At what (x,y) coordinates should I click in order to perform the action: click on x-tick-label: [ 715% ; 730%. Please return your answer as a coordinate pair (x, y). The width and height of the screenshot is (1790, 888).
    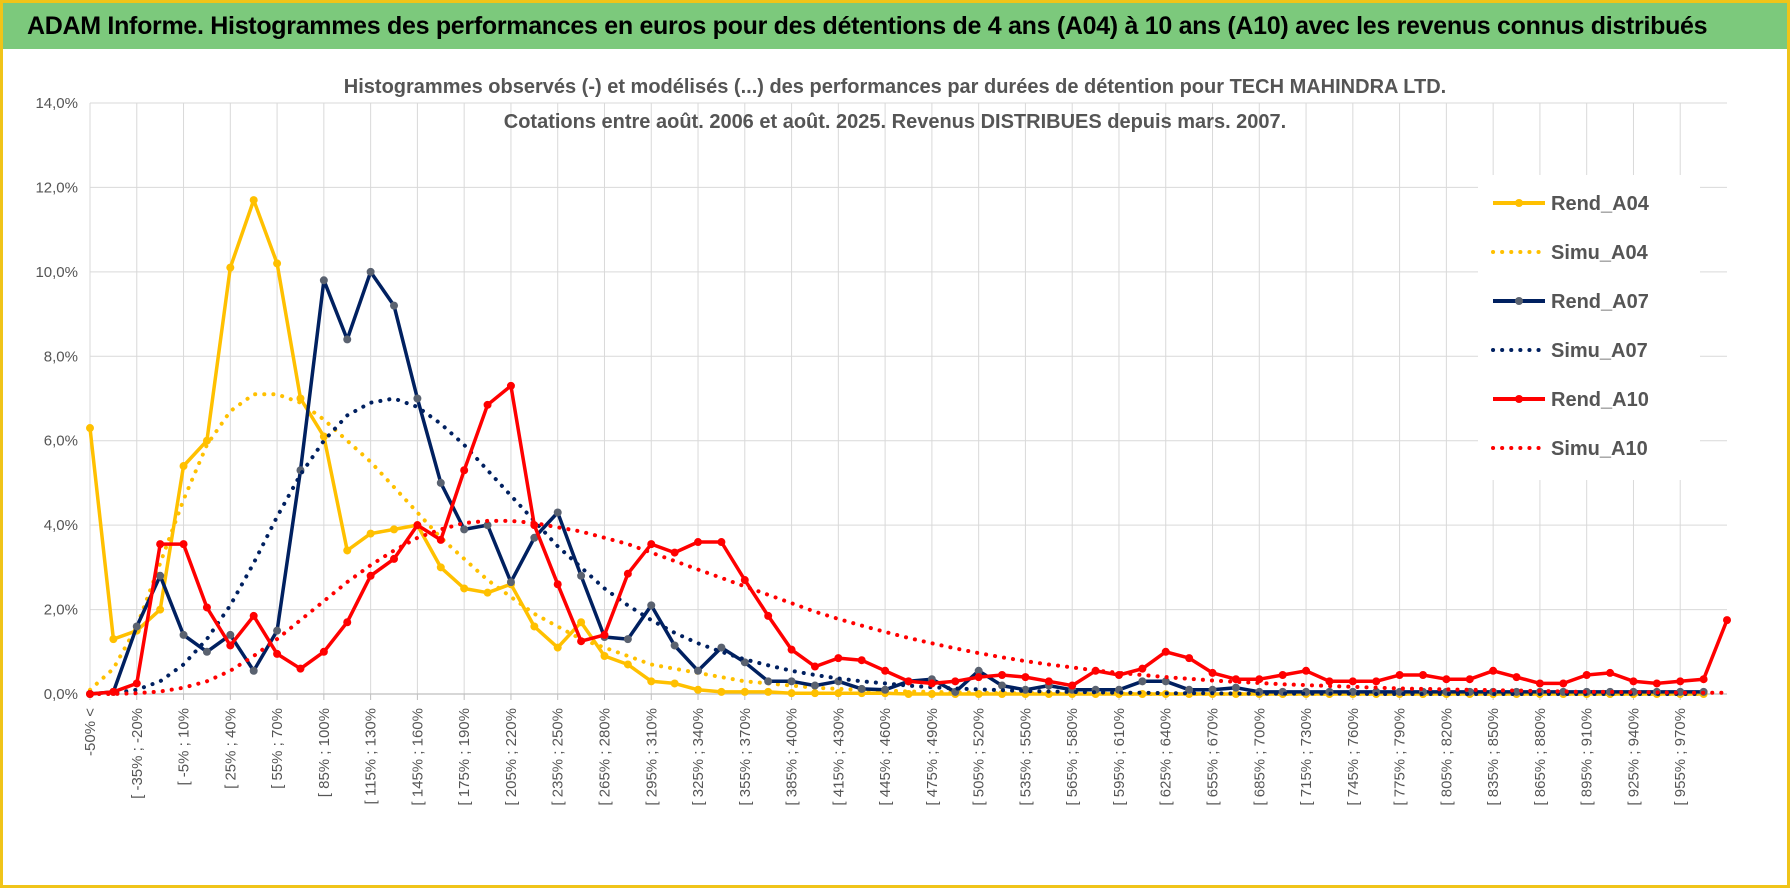
    Looking at the image, I should click on (1306, 757).